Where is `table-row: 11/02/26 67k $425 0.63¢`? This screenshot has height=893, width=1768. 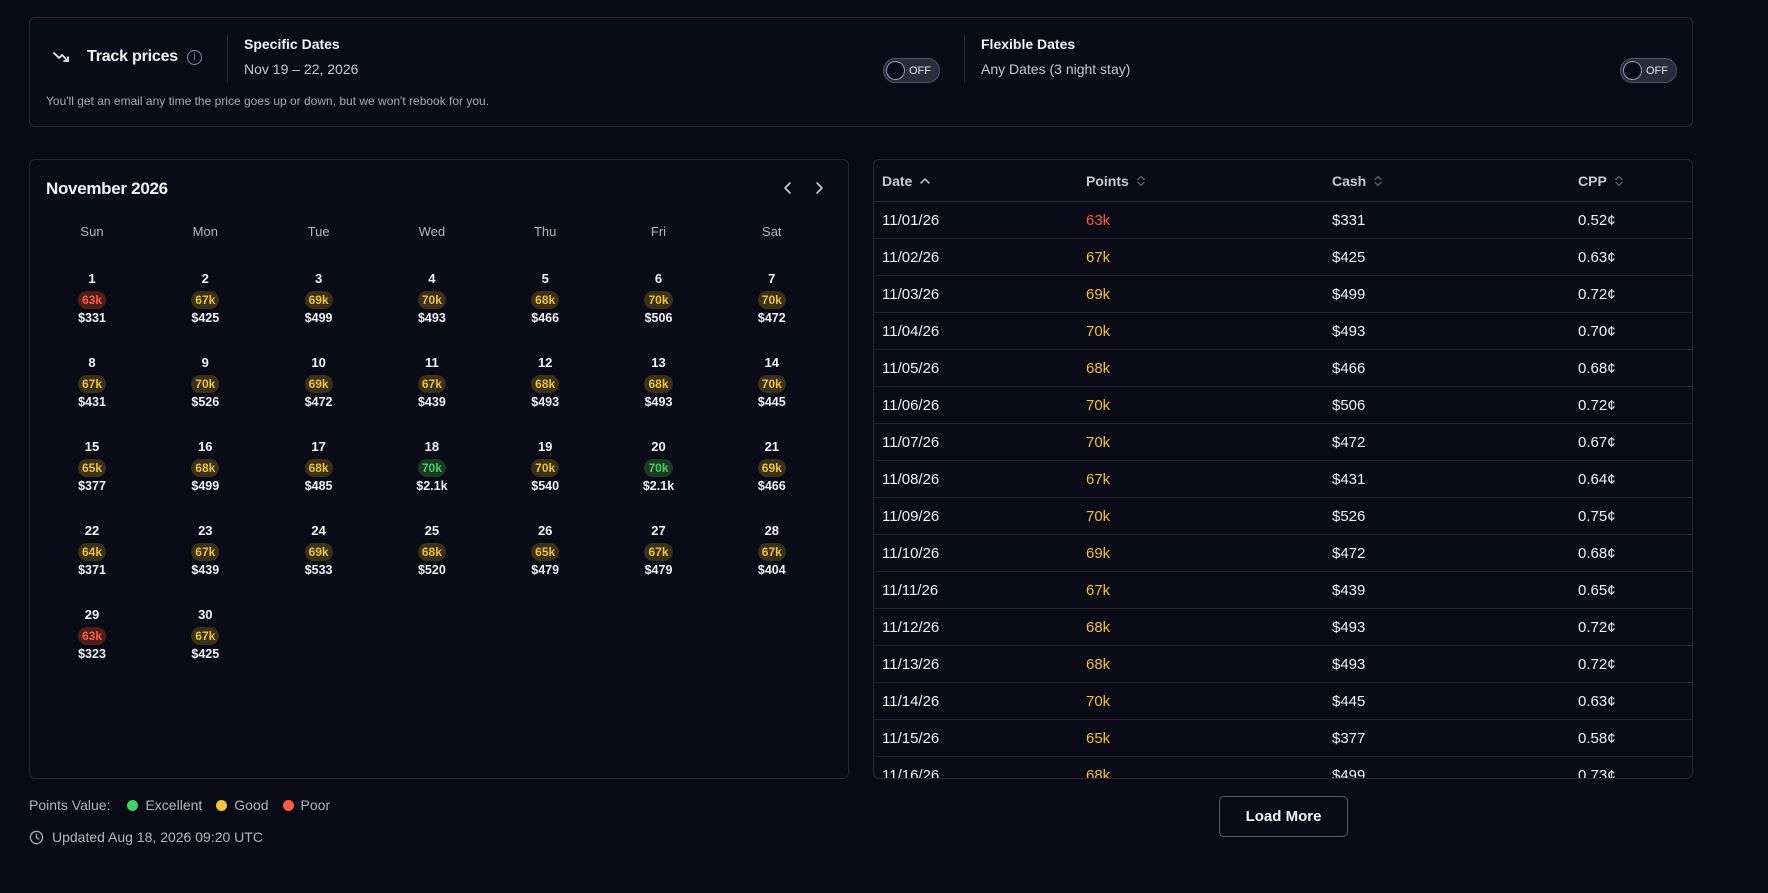
table-row: 11/02/26 67k $425 0.63¢ is located at coordinates (1283, 257).